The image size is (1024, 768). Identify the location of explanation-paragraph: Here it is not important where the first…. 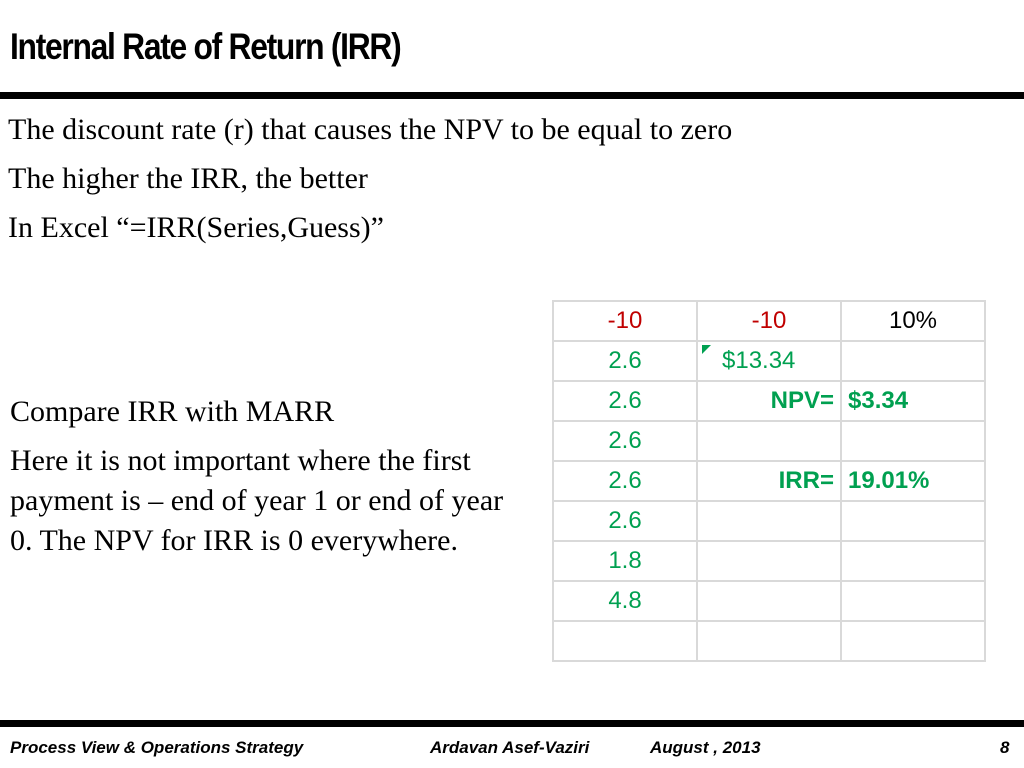
(257, 500).